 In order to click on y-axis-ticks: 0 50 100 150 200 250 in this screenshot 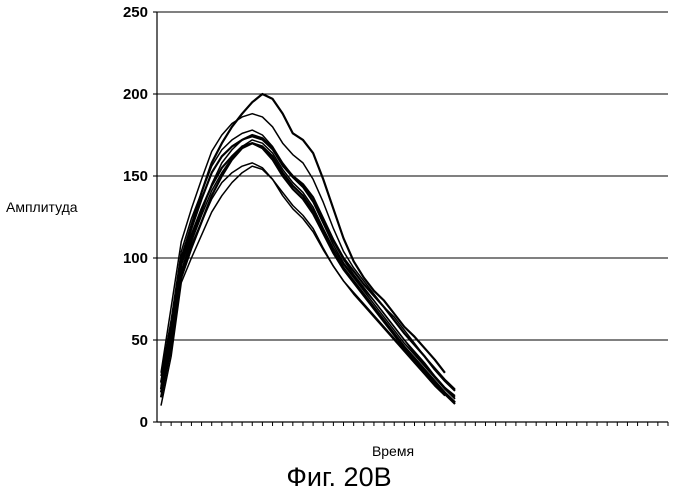, I will do `click(140, 217)`.